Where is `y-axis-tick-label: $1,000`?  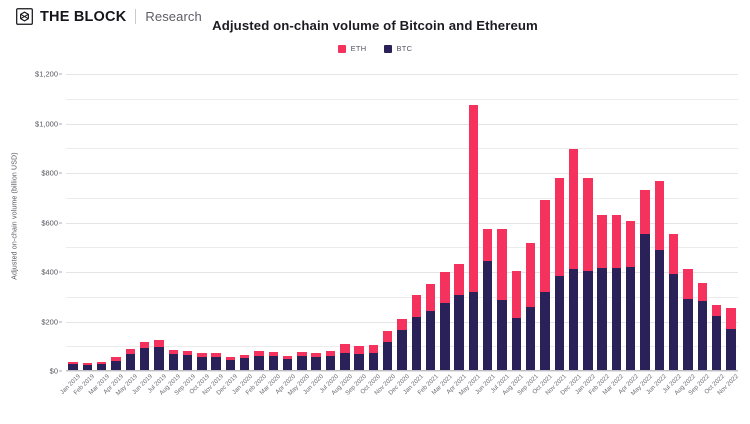 y-axis-tick-label: $1,000 is located at coordinates (46, 123).